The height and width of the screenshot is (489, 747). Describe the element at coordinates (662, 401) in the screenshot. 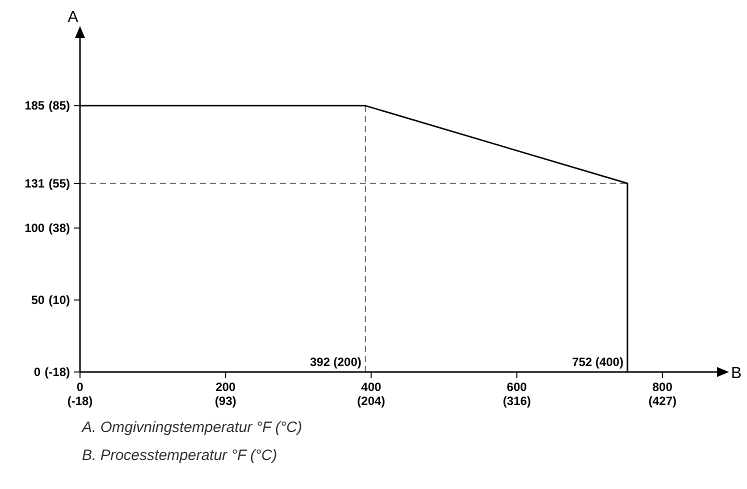

I see `x2-tick-label: (427)` at that location.